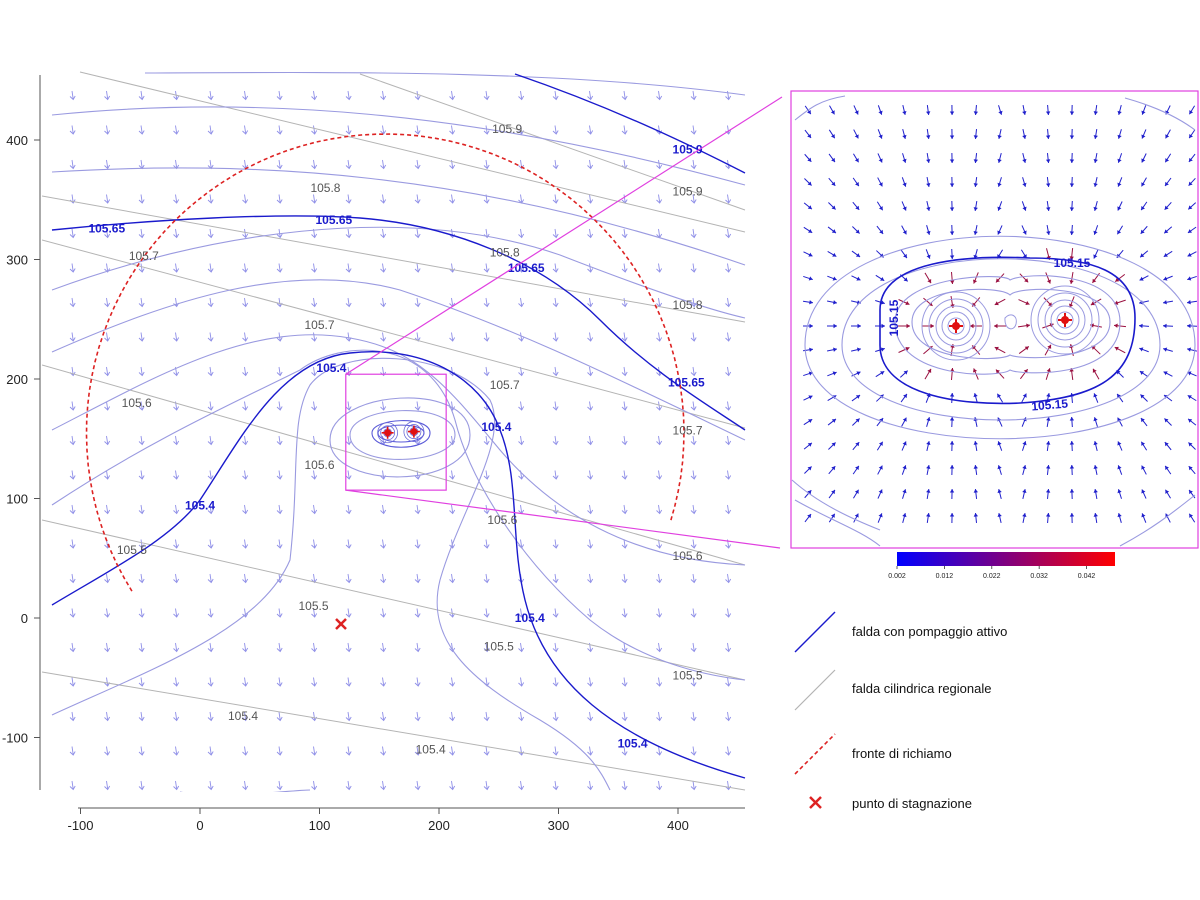  Describe the element at coordinates (15, 738) in the screenshot. I see `y-tick-label: -100` at that location.